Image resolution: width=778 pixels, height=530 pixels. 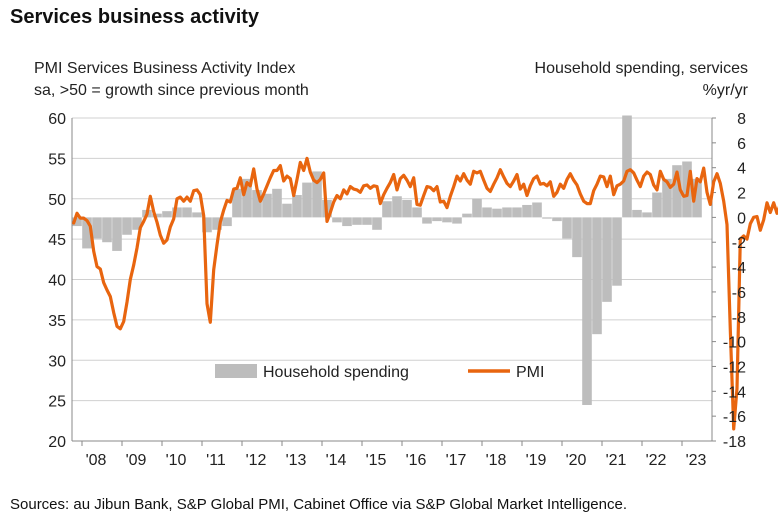 I want to click on right-tick-label: -6, so click(x=739, y=293).